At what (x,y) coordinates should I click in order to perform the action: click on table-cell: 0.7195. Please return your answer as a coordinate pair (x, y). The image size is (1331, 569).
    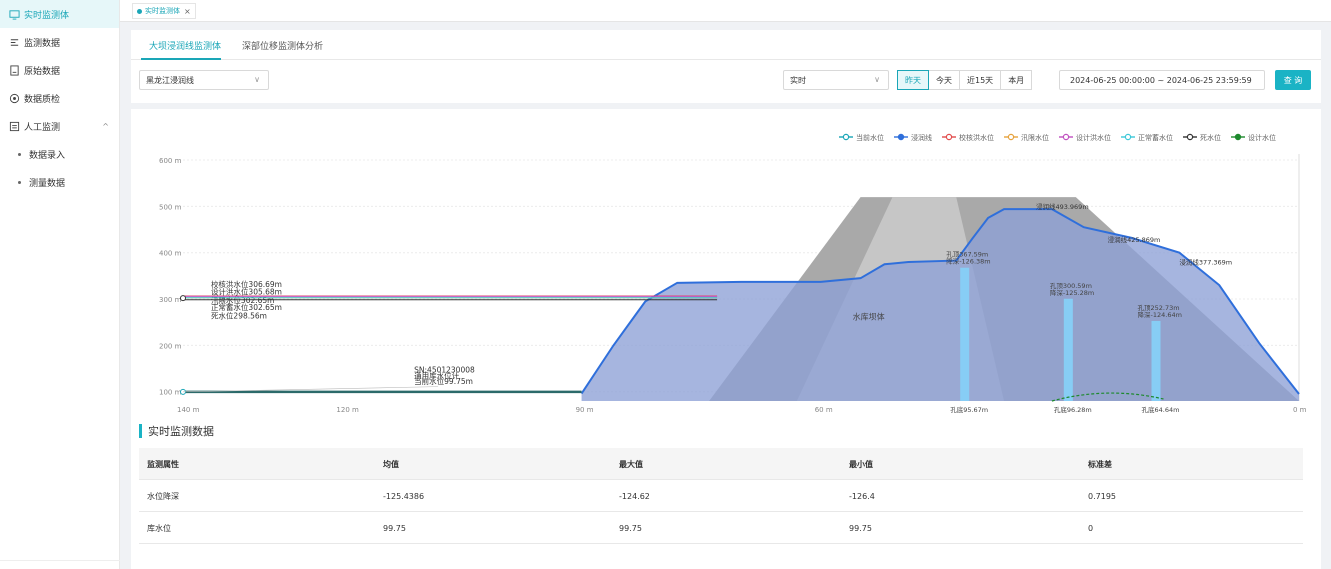
    Looking at the image, I should click on (1102, 496).